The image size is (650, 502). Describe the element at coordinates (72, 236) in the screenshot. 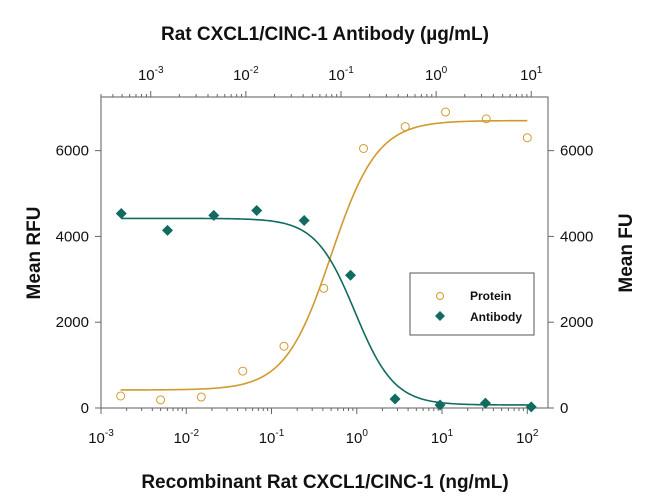

I see `left-axis-tick-label: 4000` at that location.